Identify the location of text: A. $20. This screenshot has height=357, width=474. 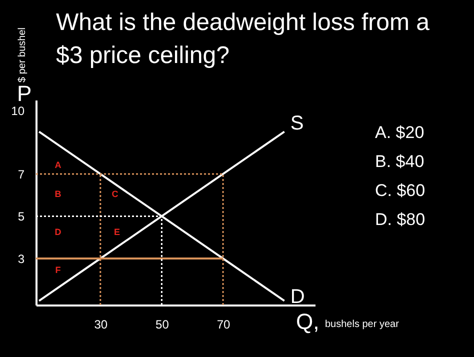
(399, 132).